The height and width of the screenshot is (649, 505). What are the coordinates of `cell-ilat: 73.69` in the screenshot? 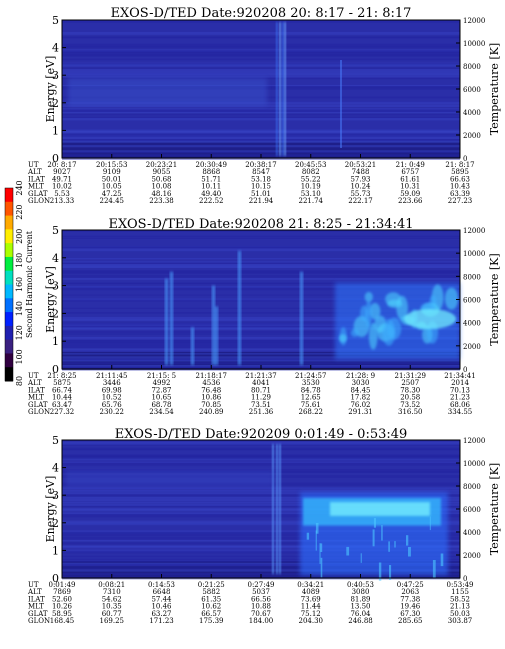 It's located at (311, 599).